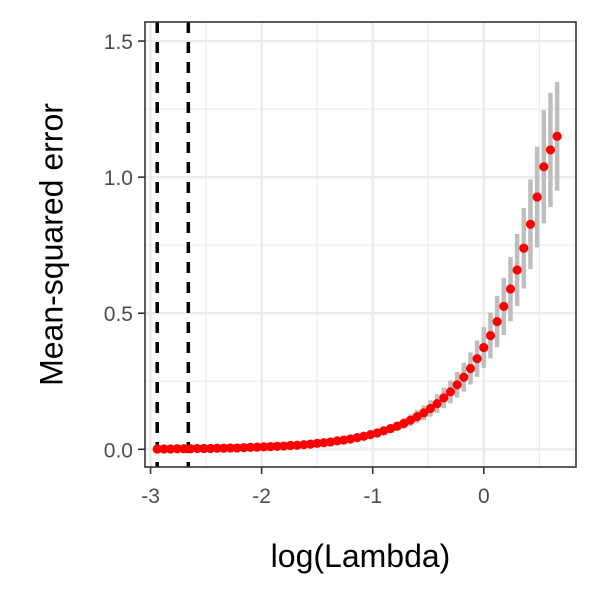 The width and height of the screenshot is (600, 600). Describe the element at coordinates (118, 178) in the screenshot. I see `y-tick-label: 1.0` at that location.